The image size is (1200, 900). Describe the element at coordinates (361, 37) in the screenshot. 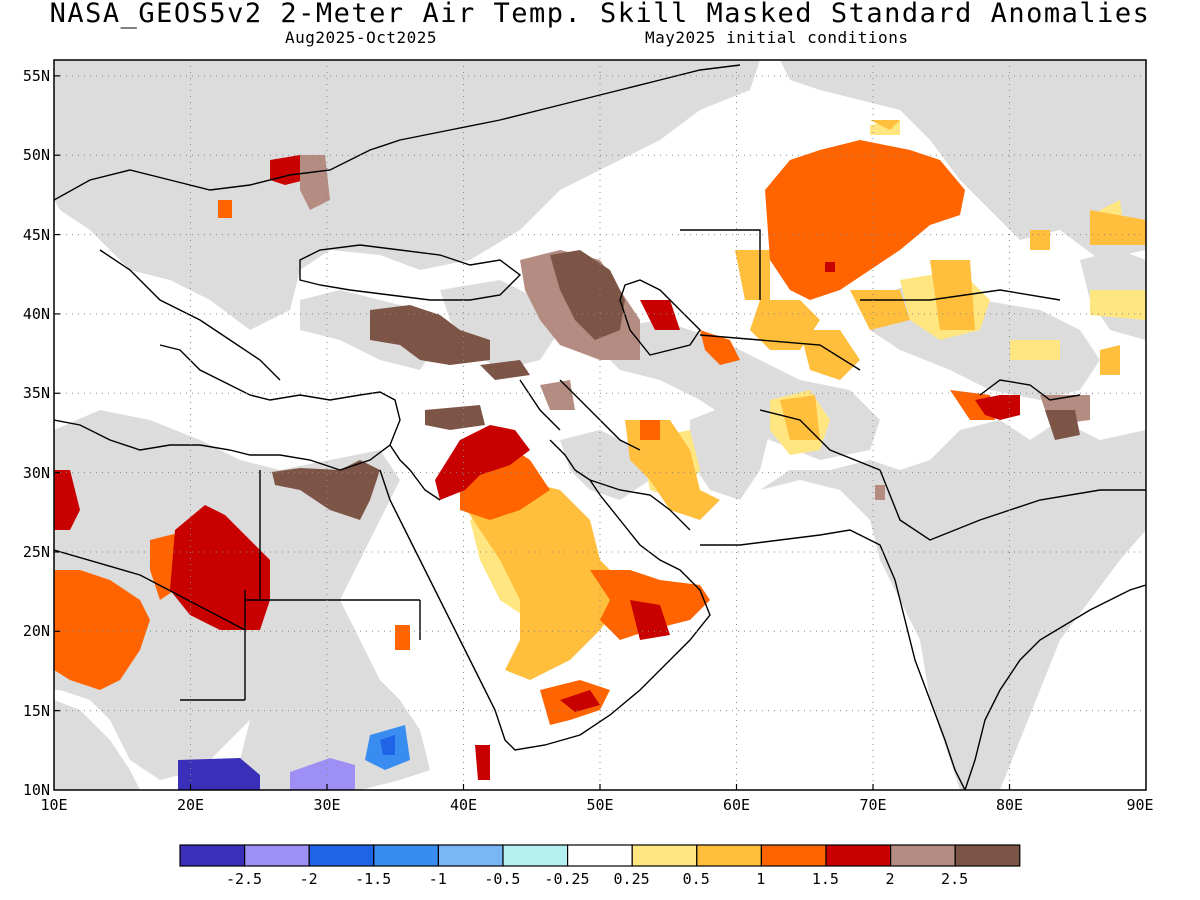

I see `forecast-period: Aug2025-Oct2025` at that location.